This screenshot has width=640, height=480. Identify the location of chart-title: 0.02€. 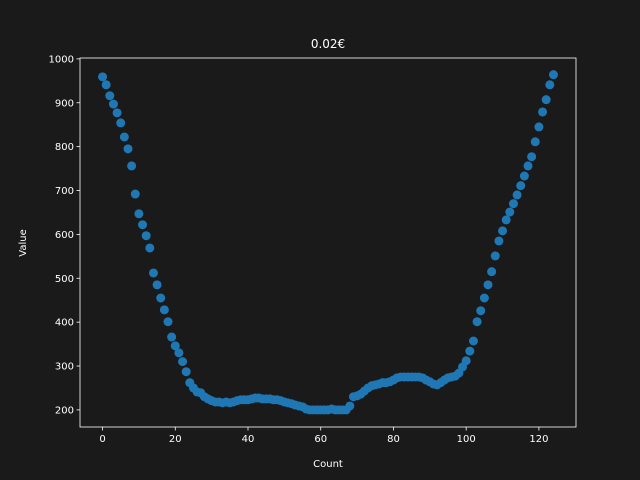
(328, 44).